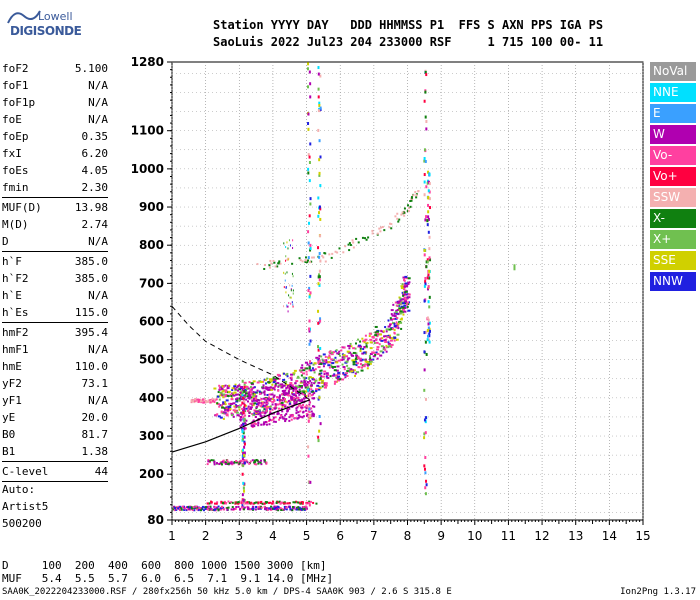 The height and width of the screenshot is (600, 700). What do you see at coordinates (307, 536) in the screenshot?
I see `x-tick-label: 5` at bounding box center [307, 536].